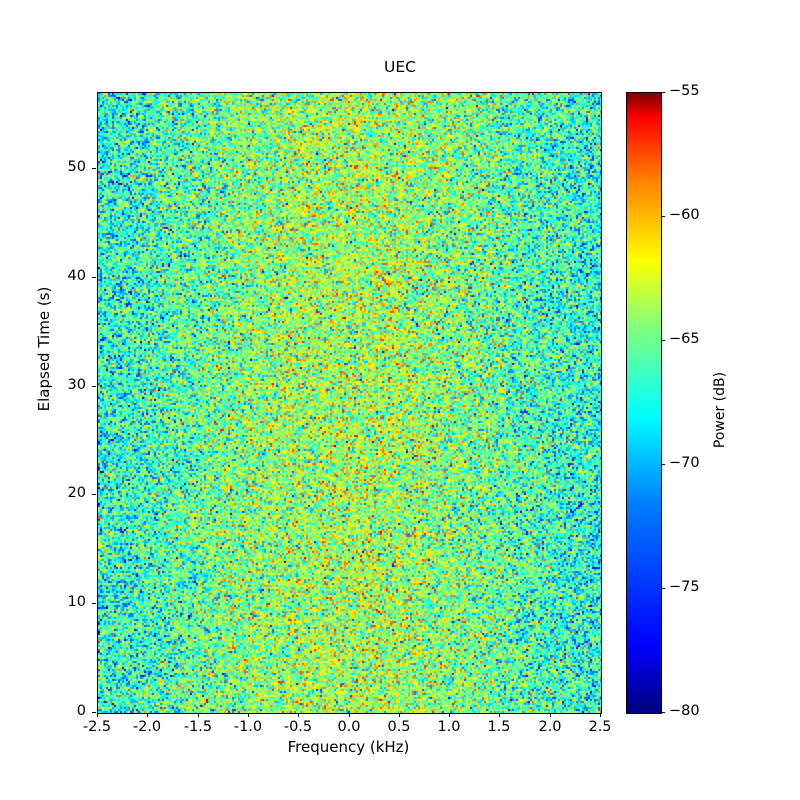 The width and height of the screenshot is (800, 800). What do you see at coordinates (147, 727) in the screenshot?
I see `x-tick-label: -2.0` at bounding box center [147, 727].